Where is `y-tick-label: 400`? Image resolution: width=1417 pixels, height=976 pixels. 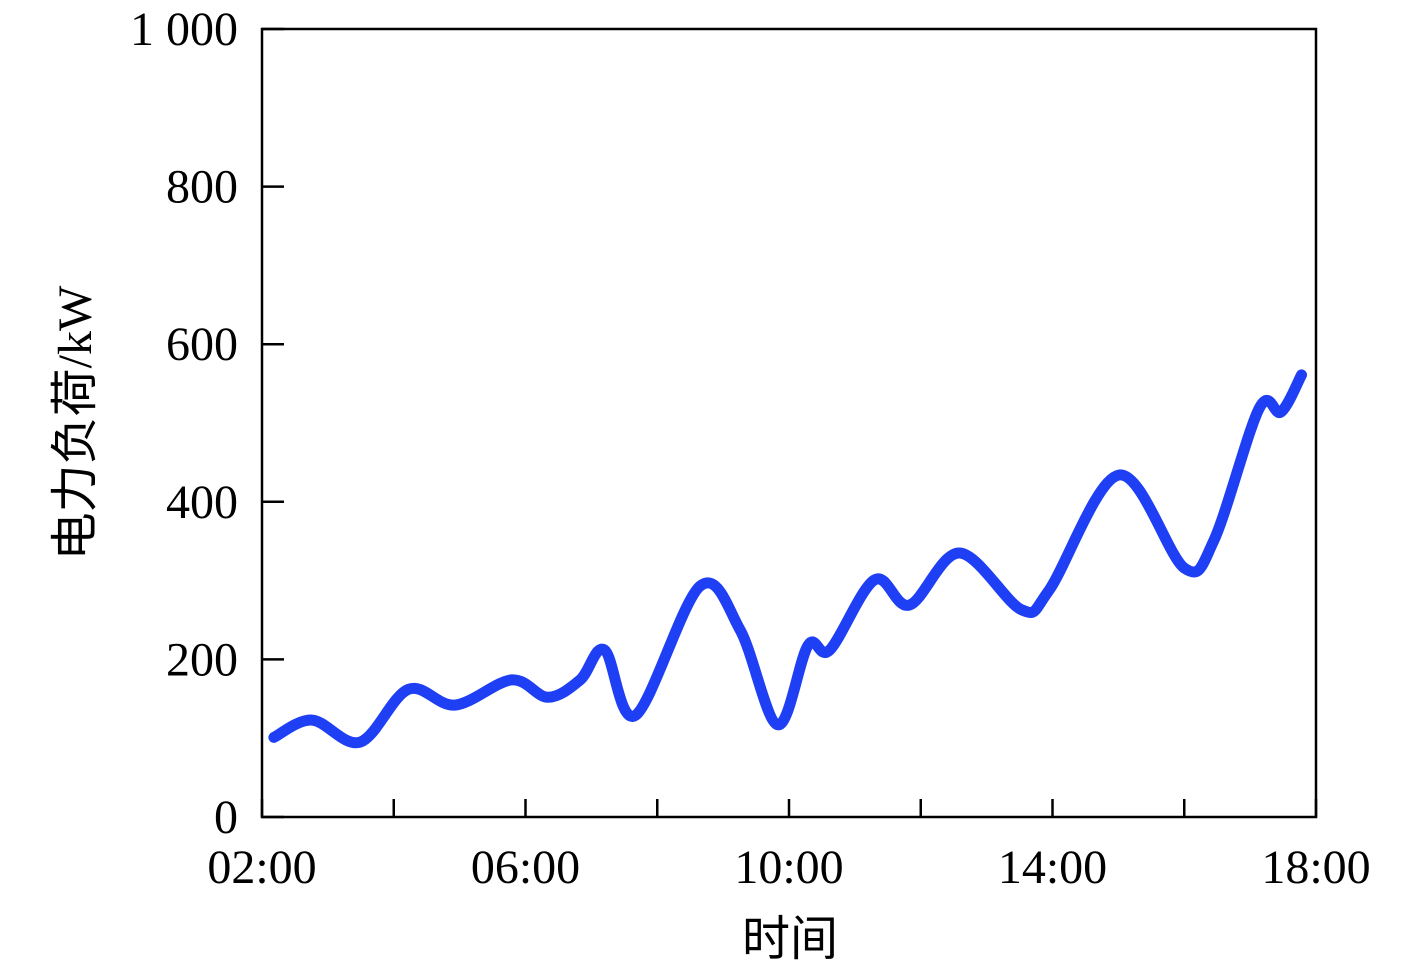
y-tick-label: 400 is located at coordinates (202, 502).